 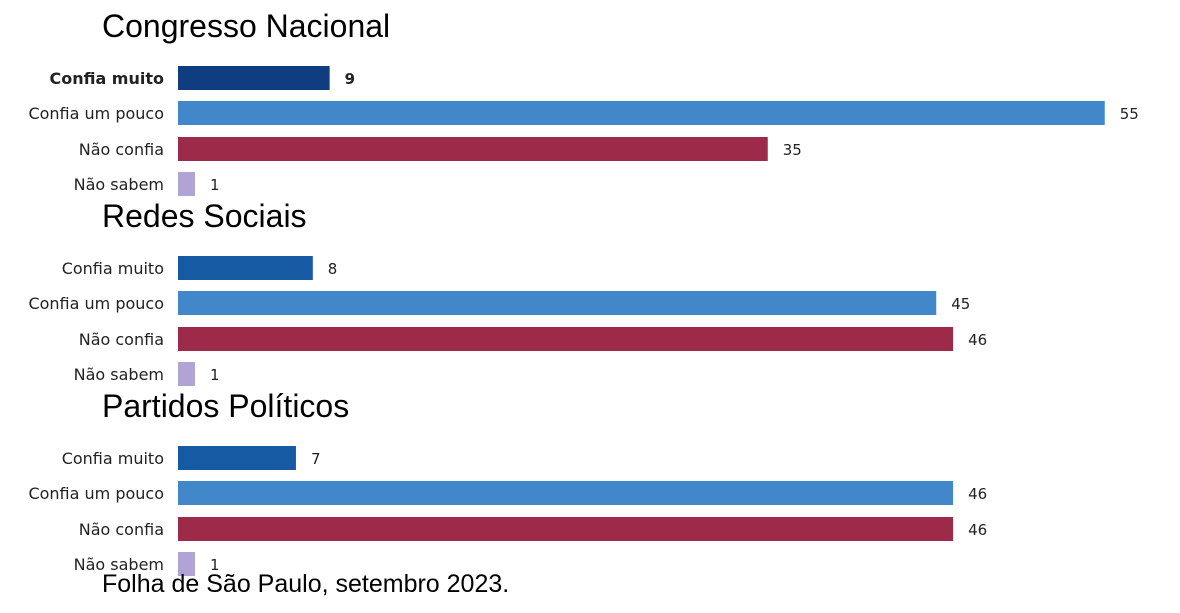 What do you see at coordinates (225, 406) in the screenshot?
I see `panel-title: Partidos Políticos` at bounding box center [225, 406].